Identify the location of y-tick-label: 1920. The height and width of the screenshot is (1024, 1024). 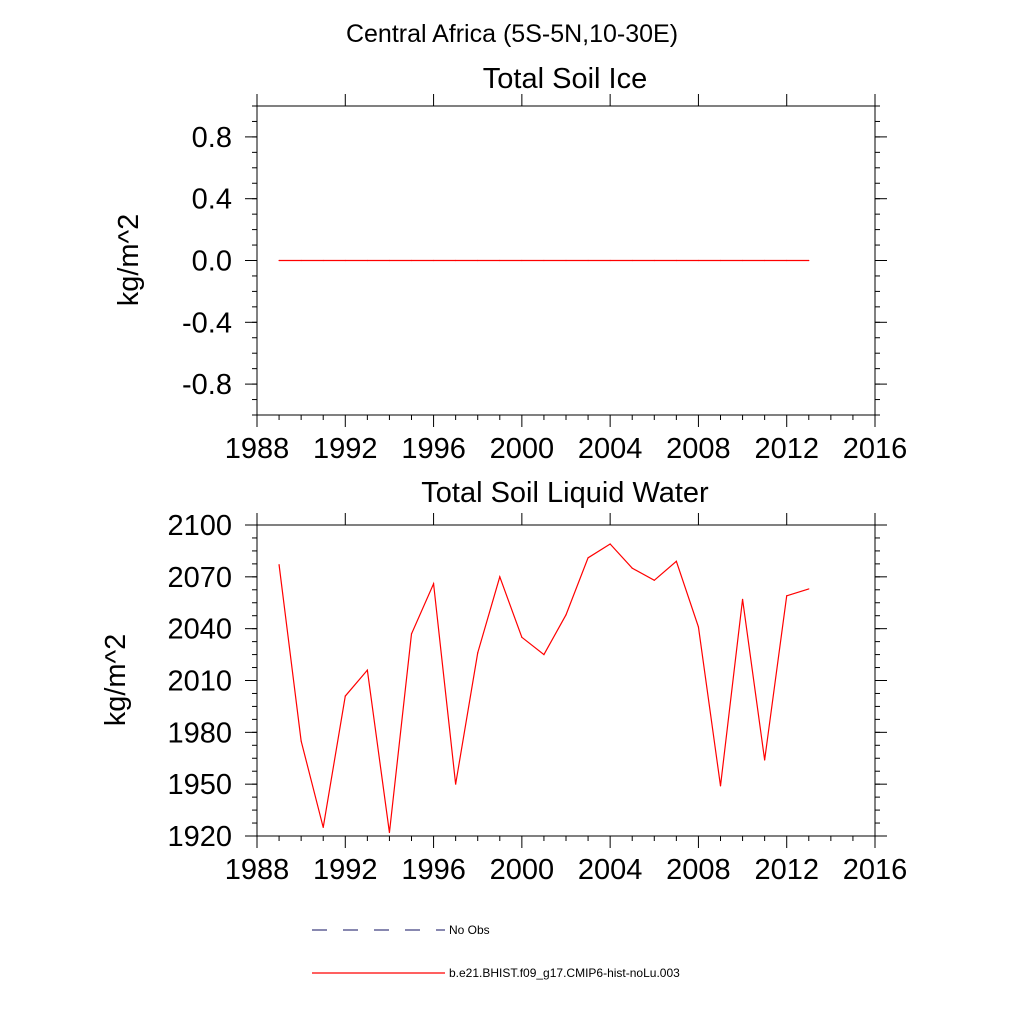
(199, 837).